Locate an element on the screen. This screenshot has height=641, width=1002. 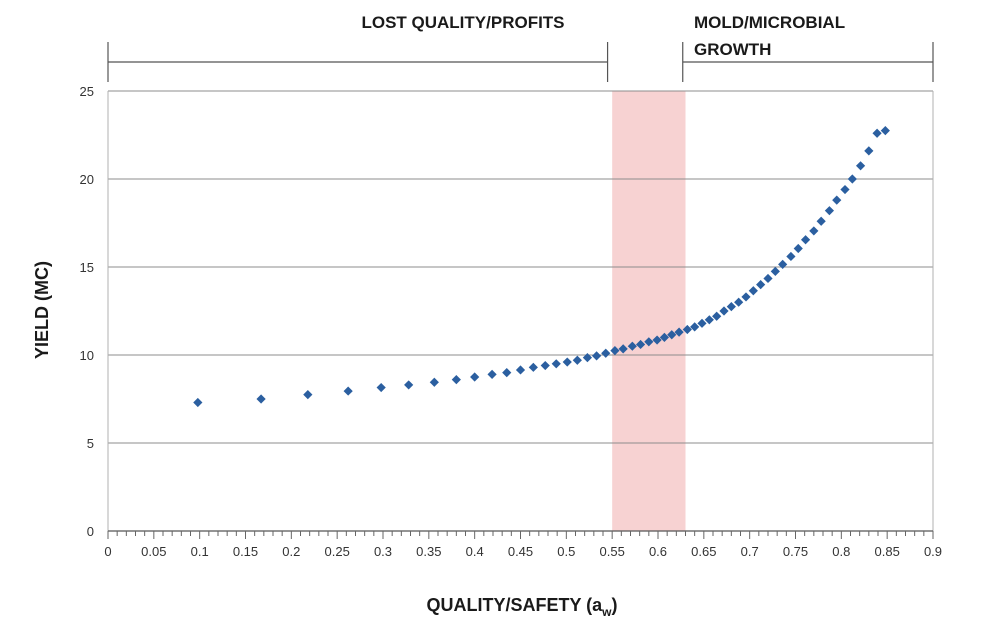
x-tick-label: 0 is located at coordinates (107, 551).